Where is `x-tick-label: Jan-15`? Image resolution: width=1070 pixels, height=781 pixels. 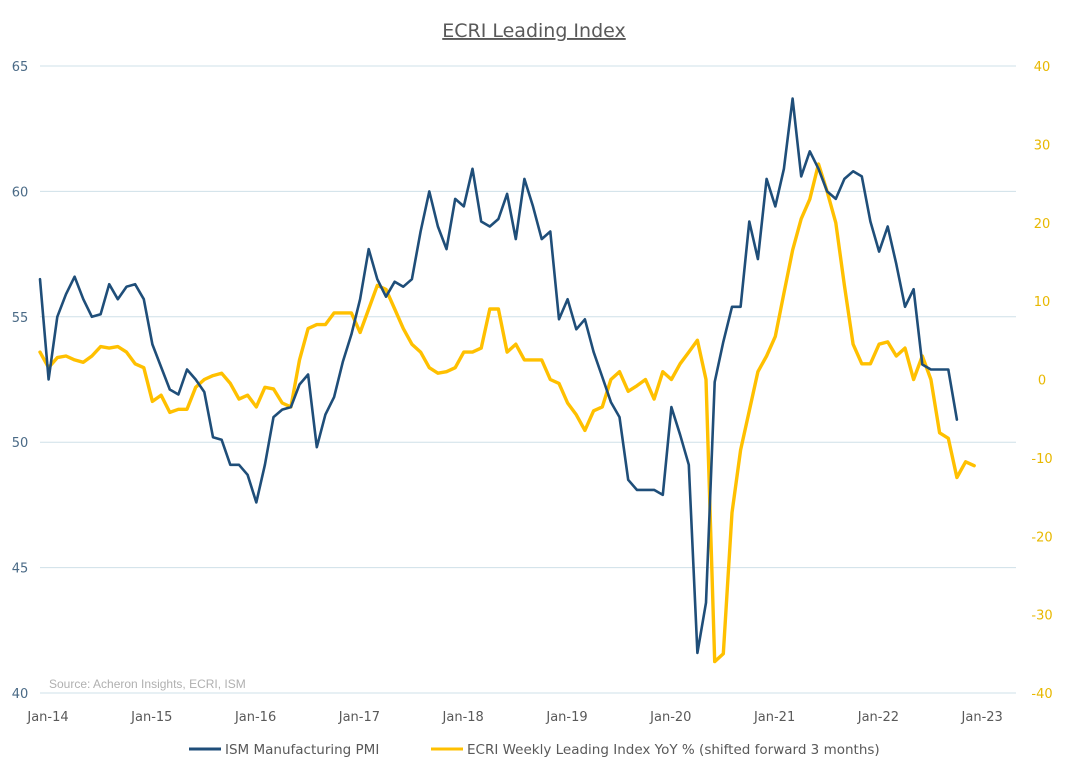 x-tick-label: Jan-15 is located at coordinates (151, 717).